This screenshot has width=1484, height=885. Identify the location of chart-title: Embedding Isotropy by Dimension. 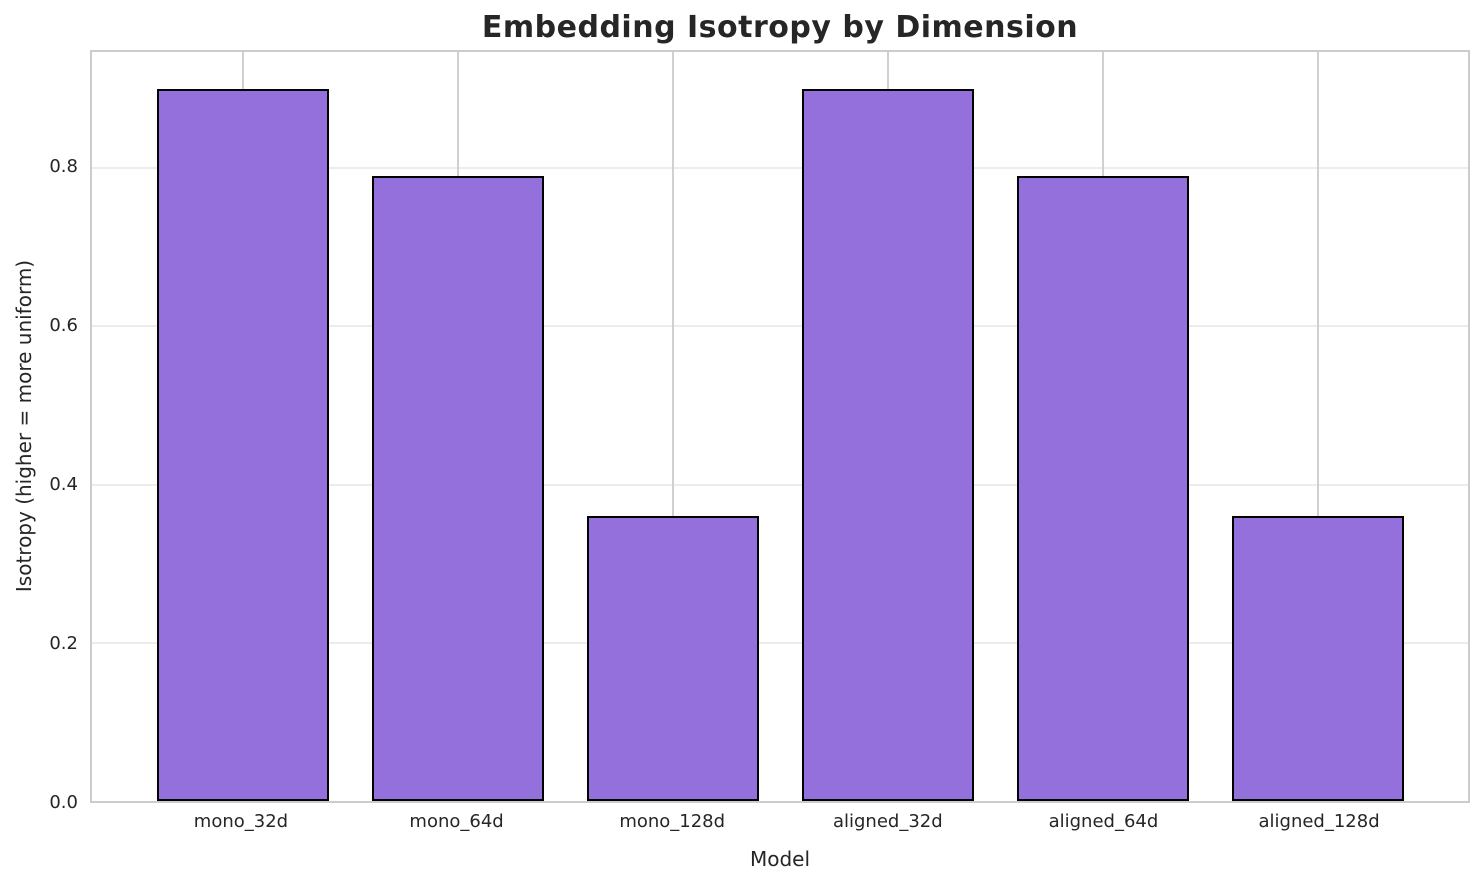
(780, 27).